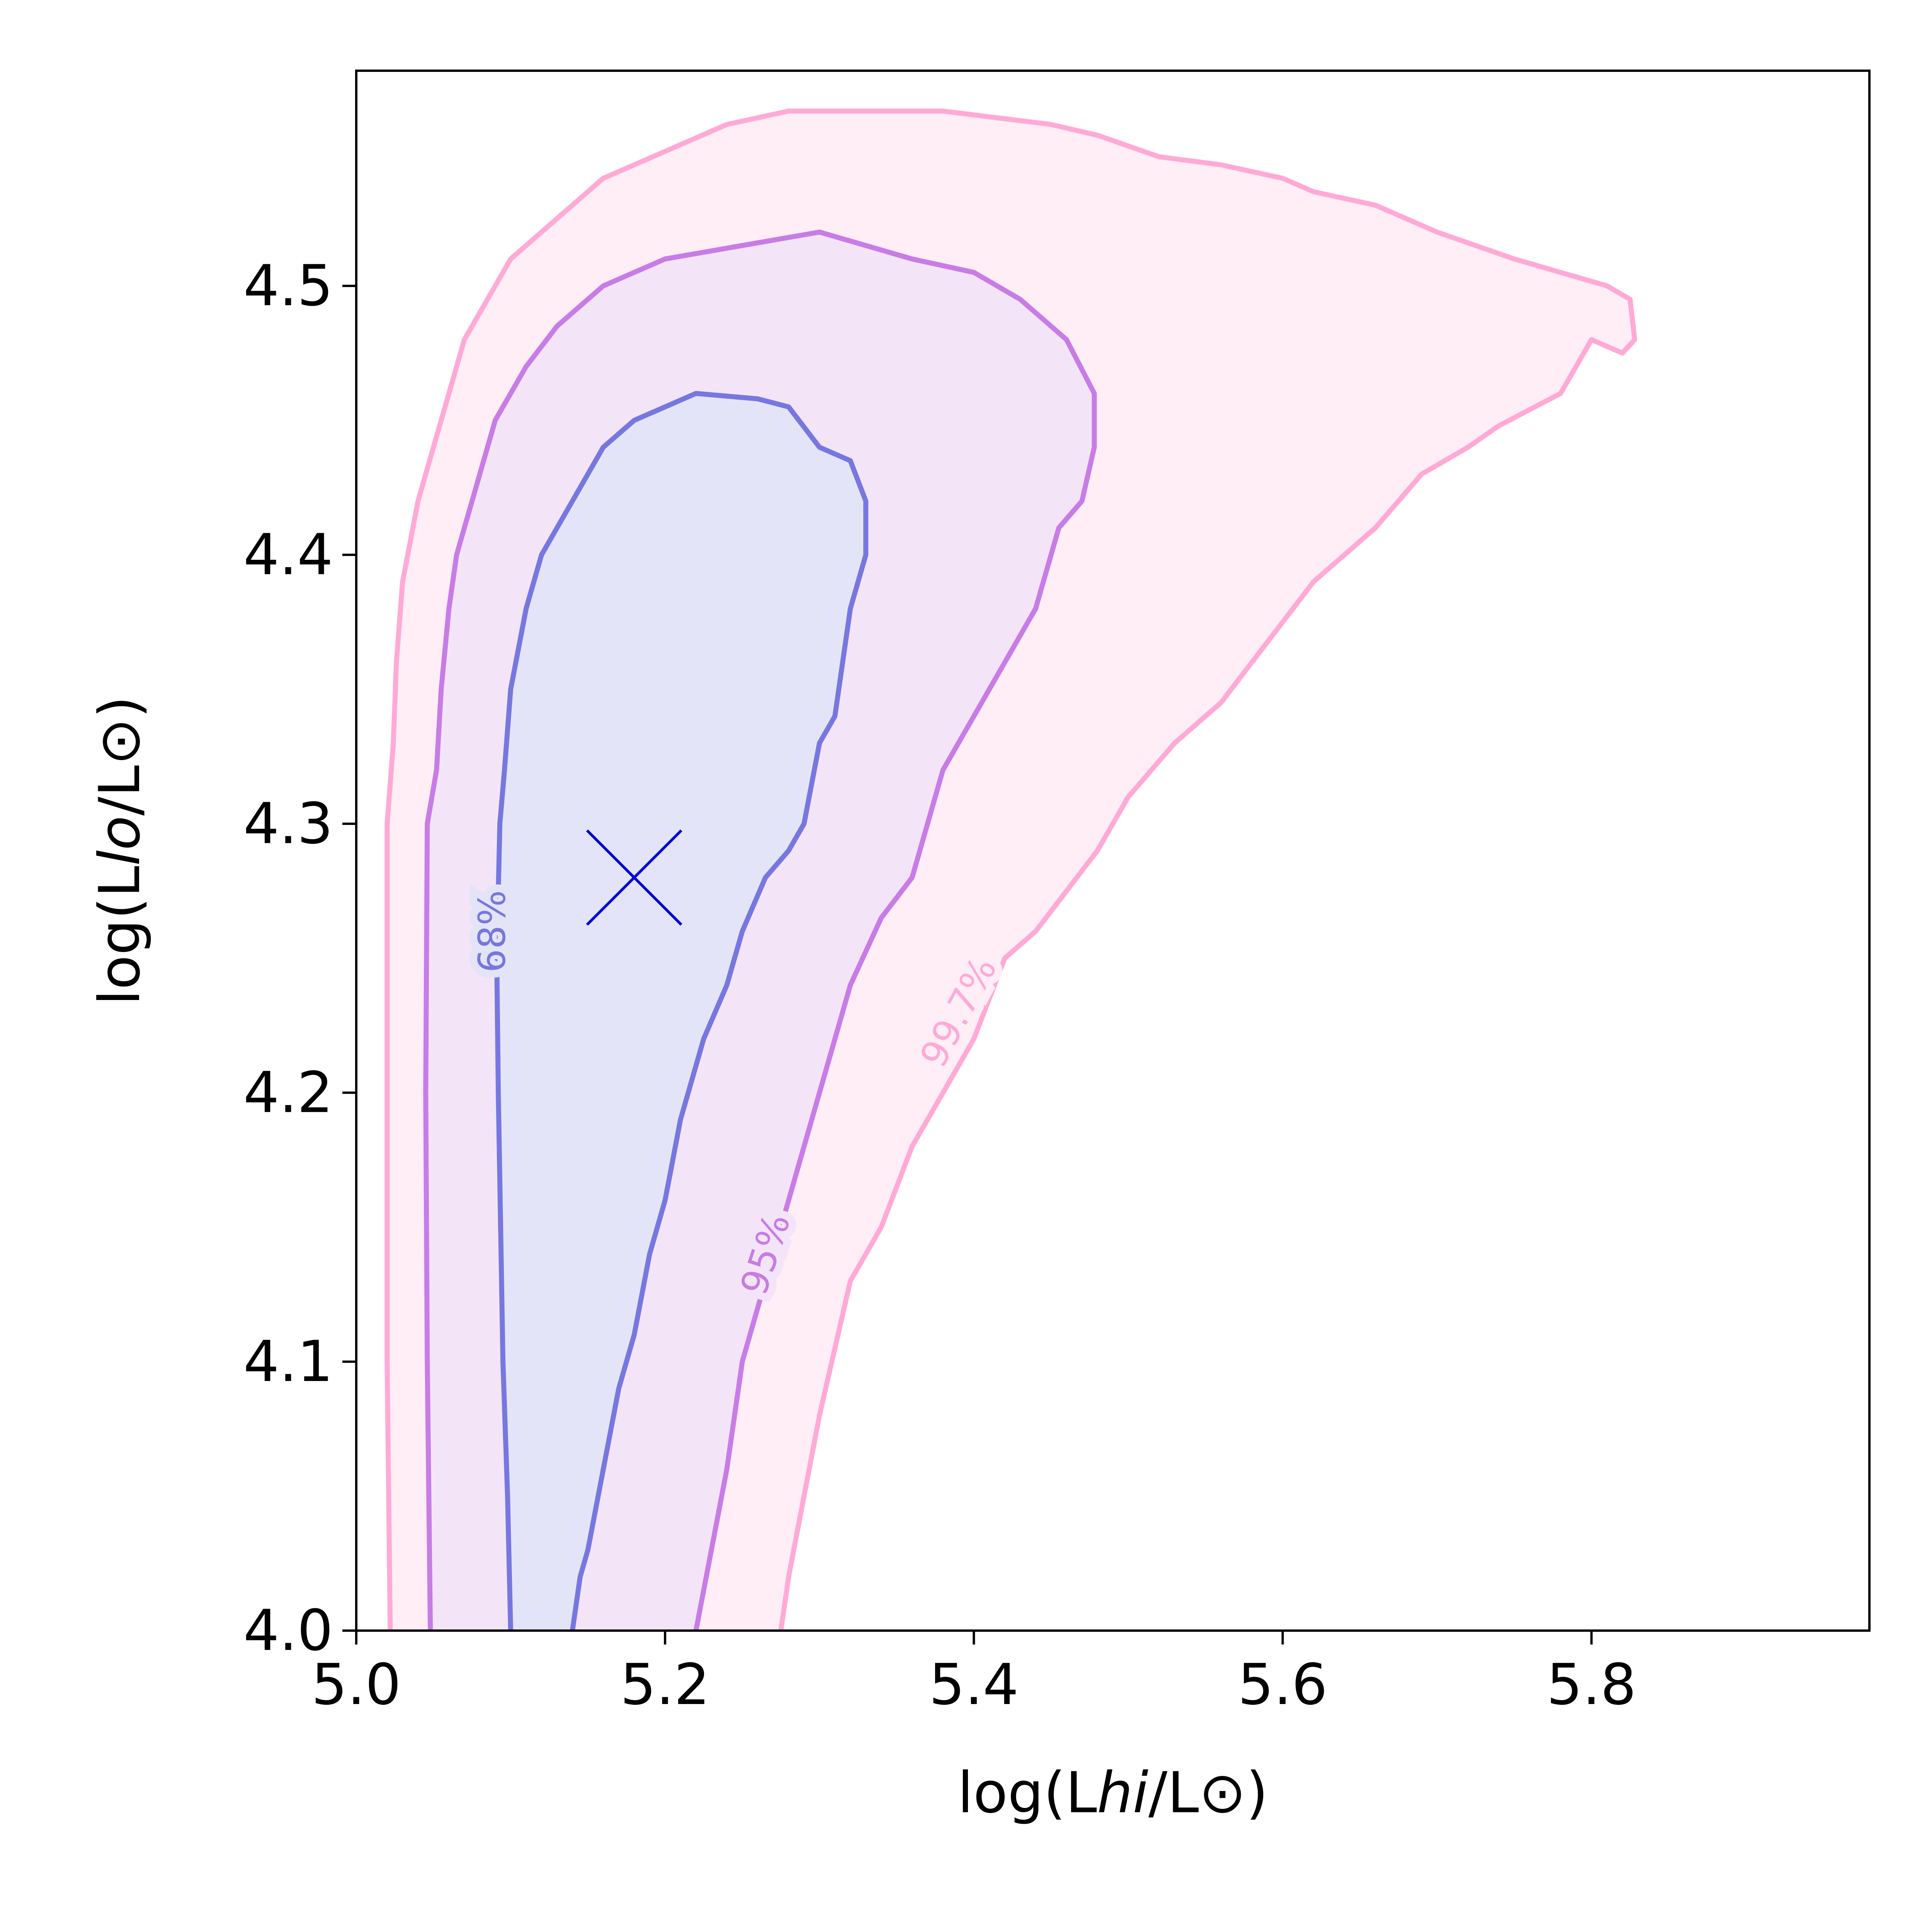 Image resolution: width=1932 pixels, height=1932 pixels. Describe the element at coordinates (288, 555) in the screenshot. I see `y-tick-label: 4.4` at that location.